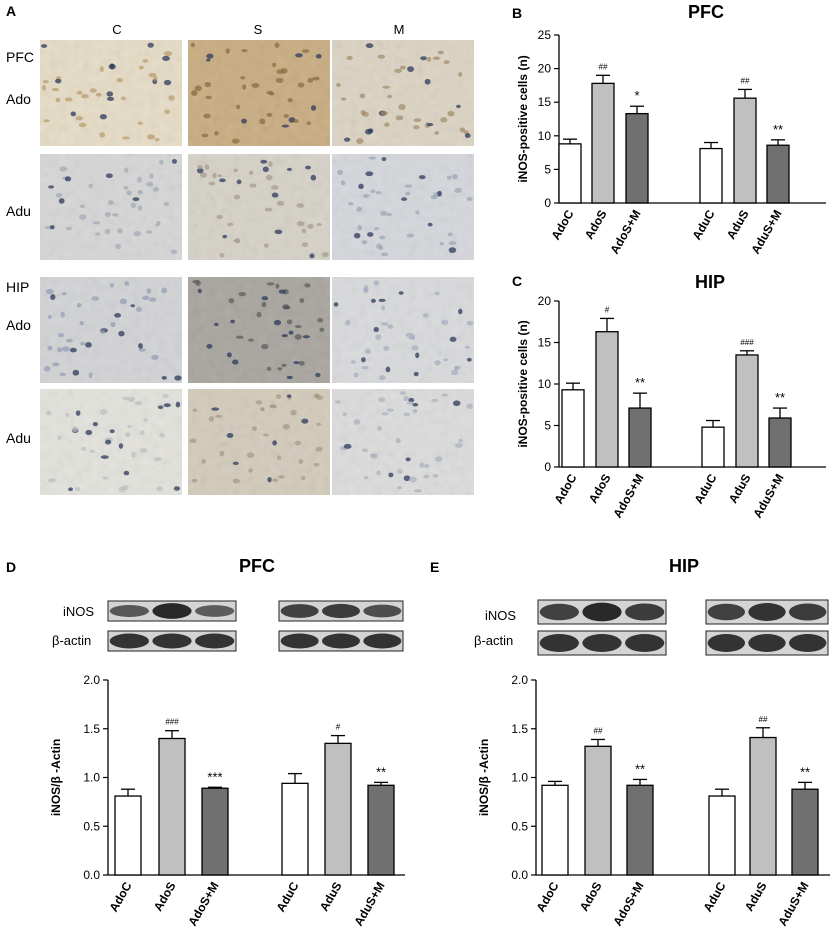  What do you see at coordinates (255, 626) in the screenshot?
I see `blot-d-strips` at bounding box center [255, 626].